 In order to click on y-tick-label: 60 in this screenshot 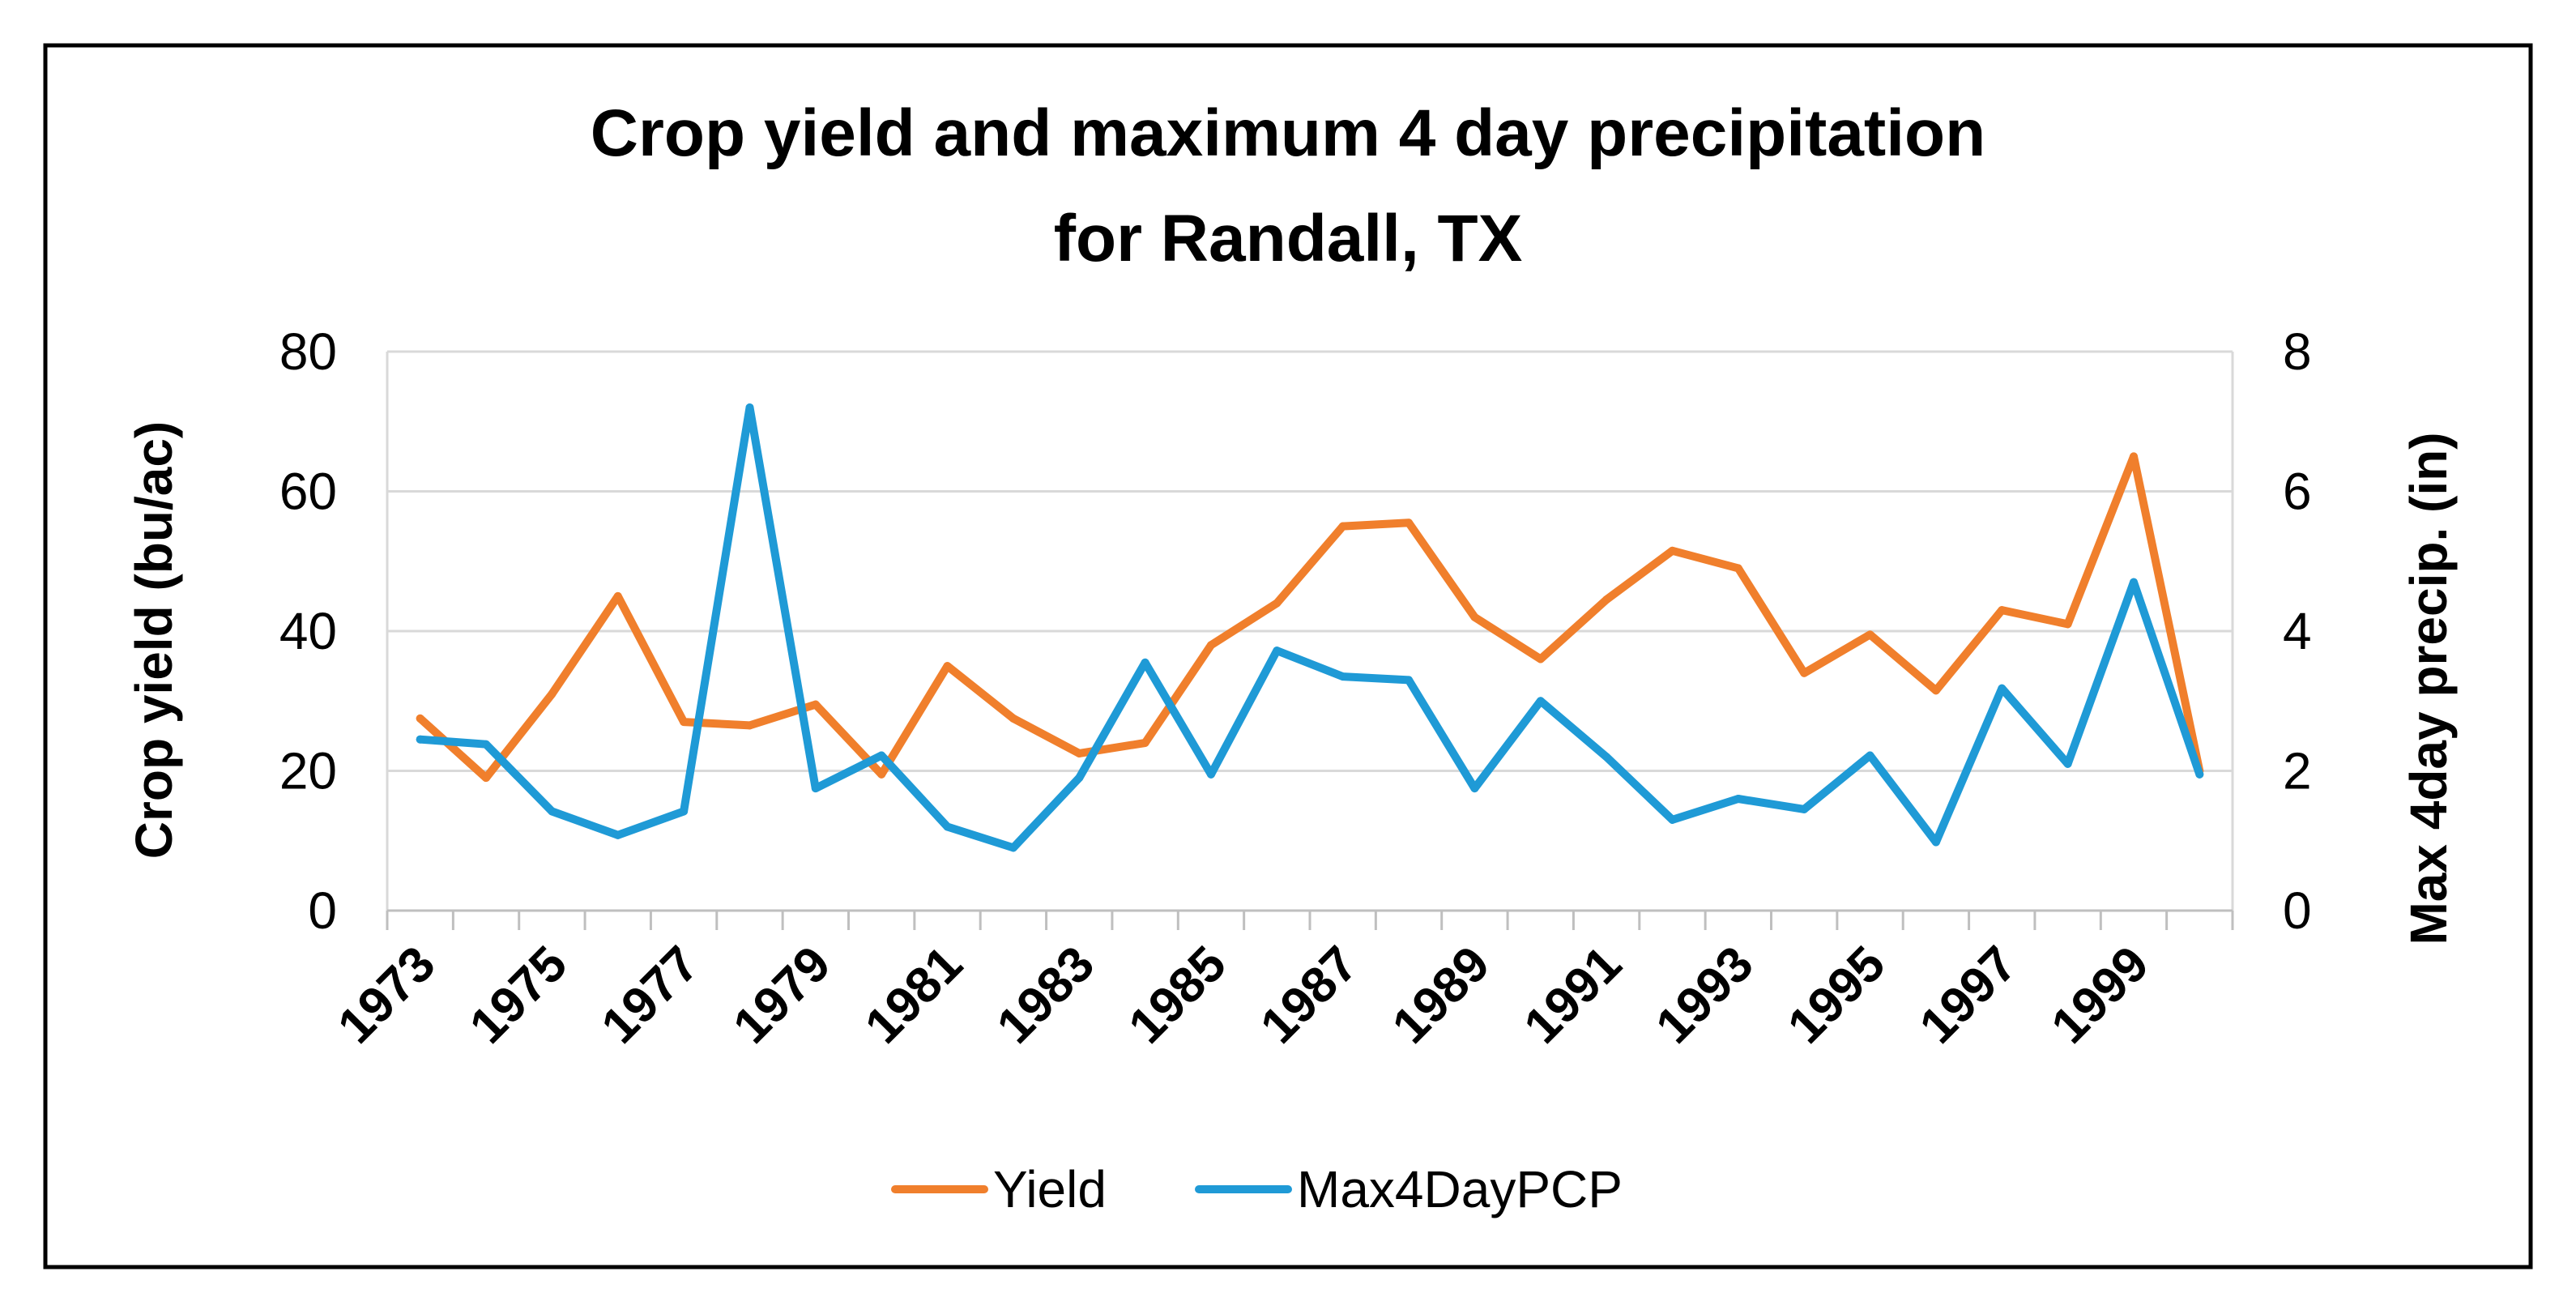, I will do `click(308, 492)`.